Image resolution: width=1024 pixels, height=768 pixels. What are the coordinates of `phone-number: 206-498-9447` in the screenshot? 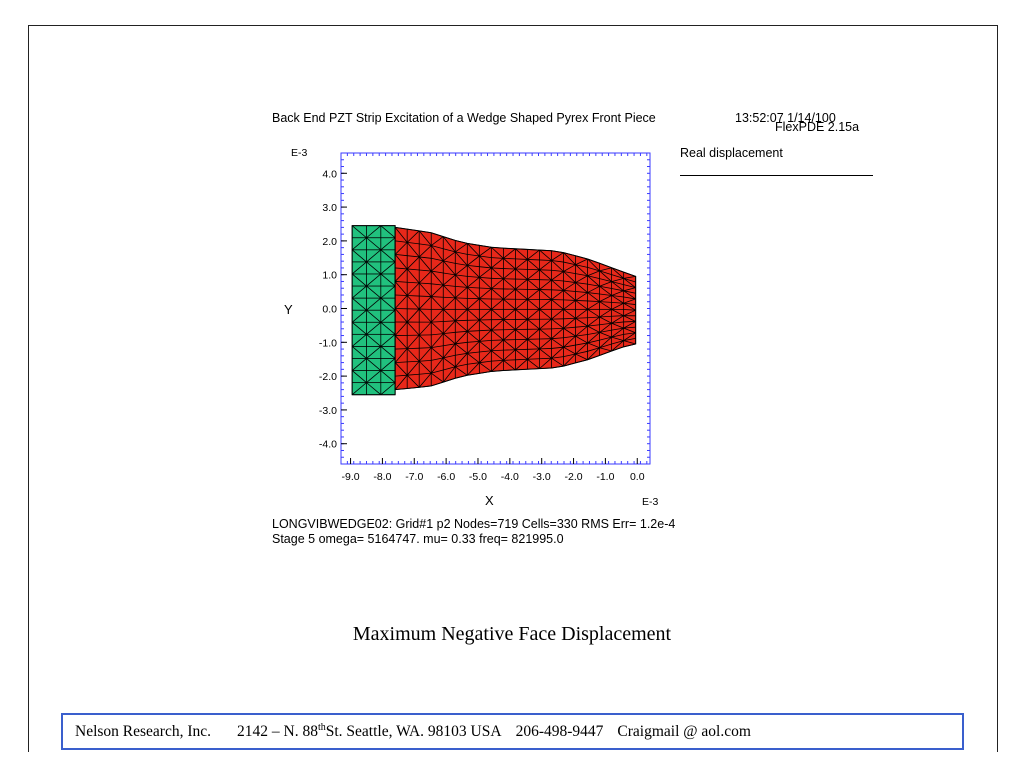 It's located at (559, 731).